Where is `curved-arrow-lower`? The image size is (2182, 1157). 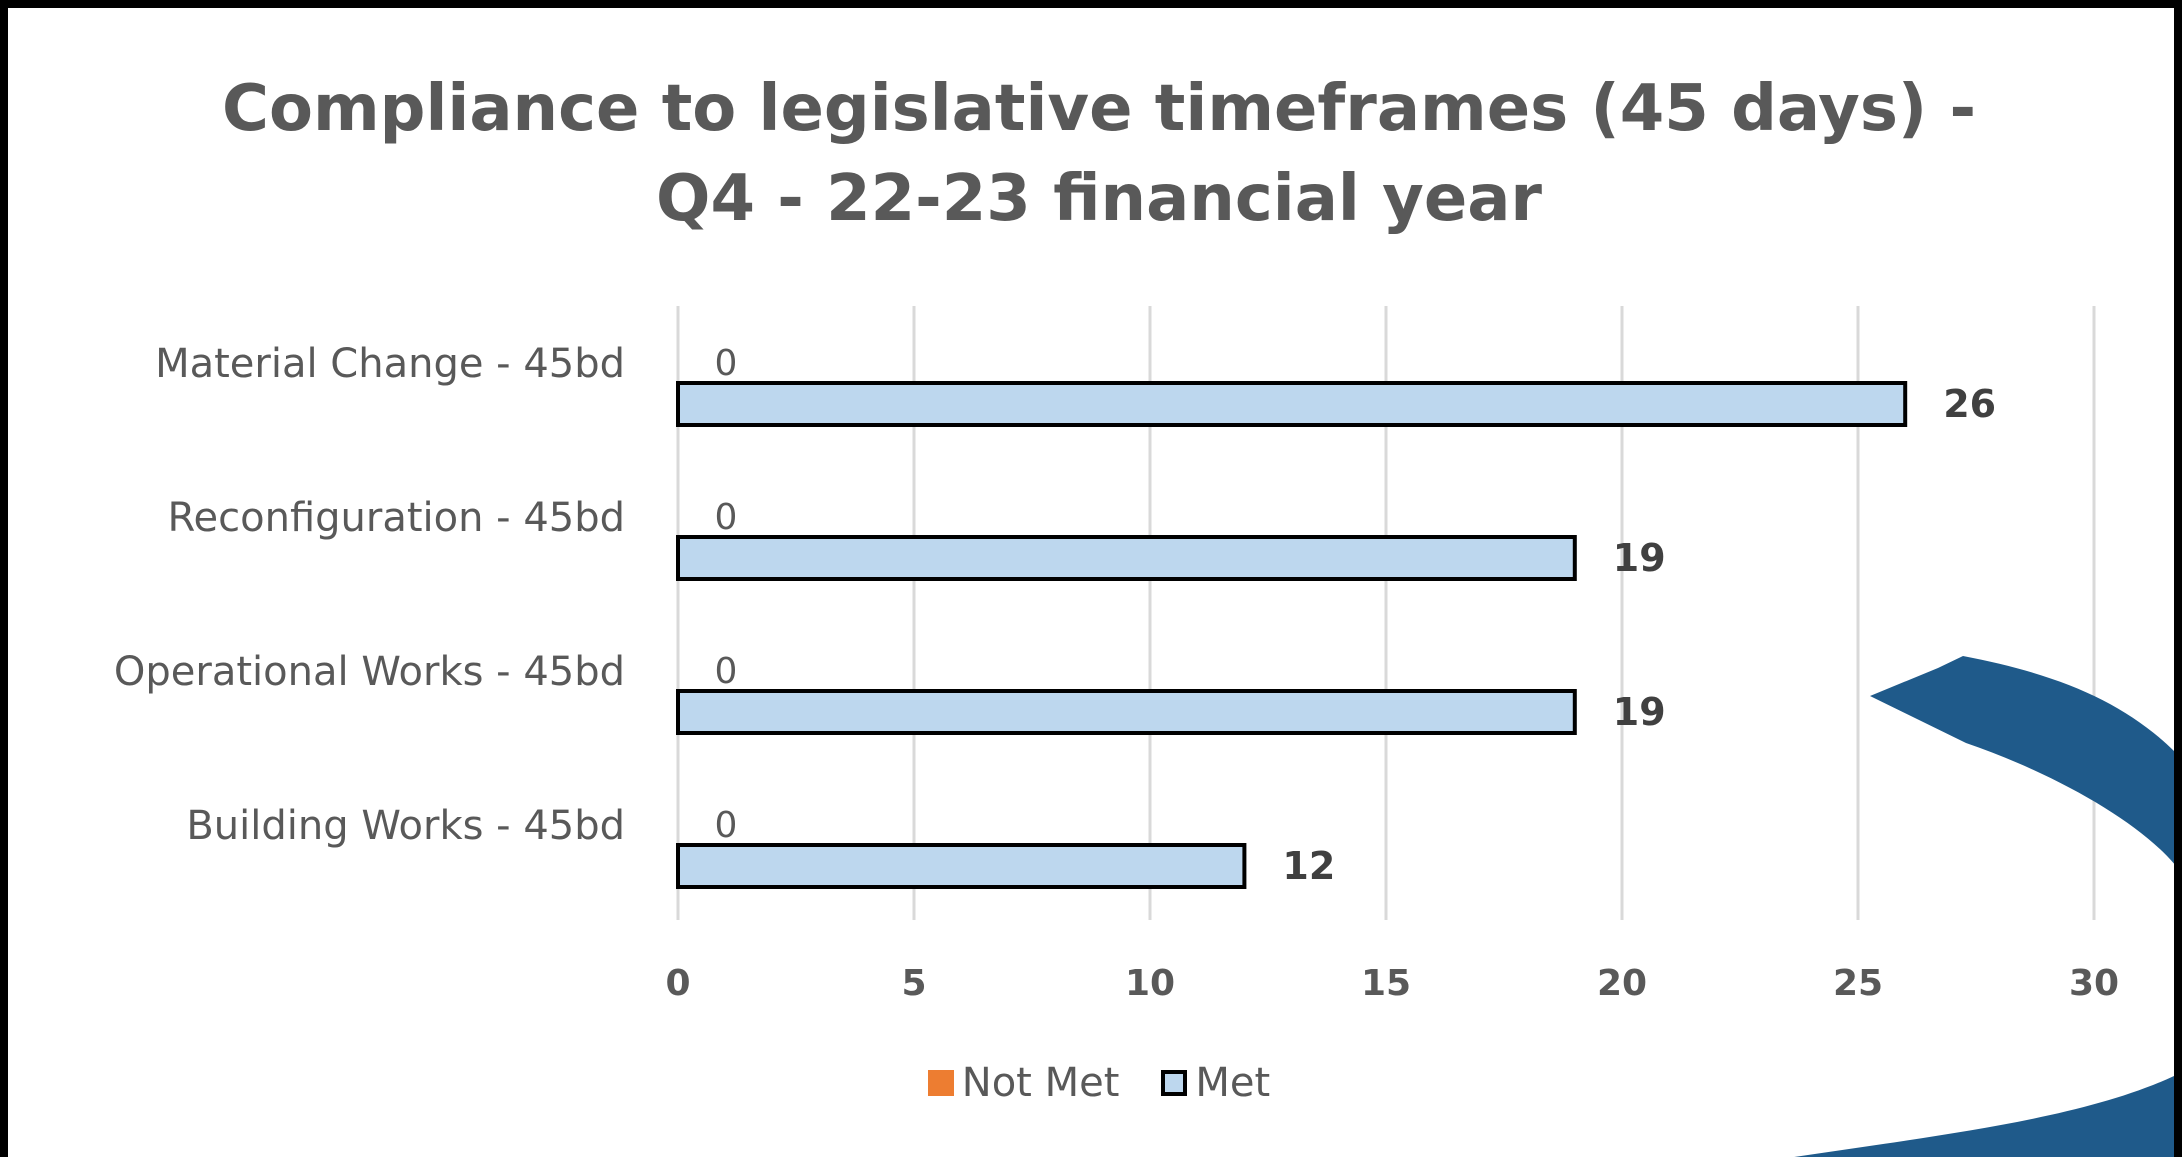
curved-arrow-lower is located at coordinates (1984, 1116).